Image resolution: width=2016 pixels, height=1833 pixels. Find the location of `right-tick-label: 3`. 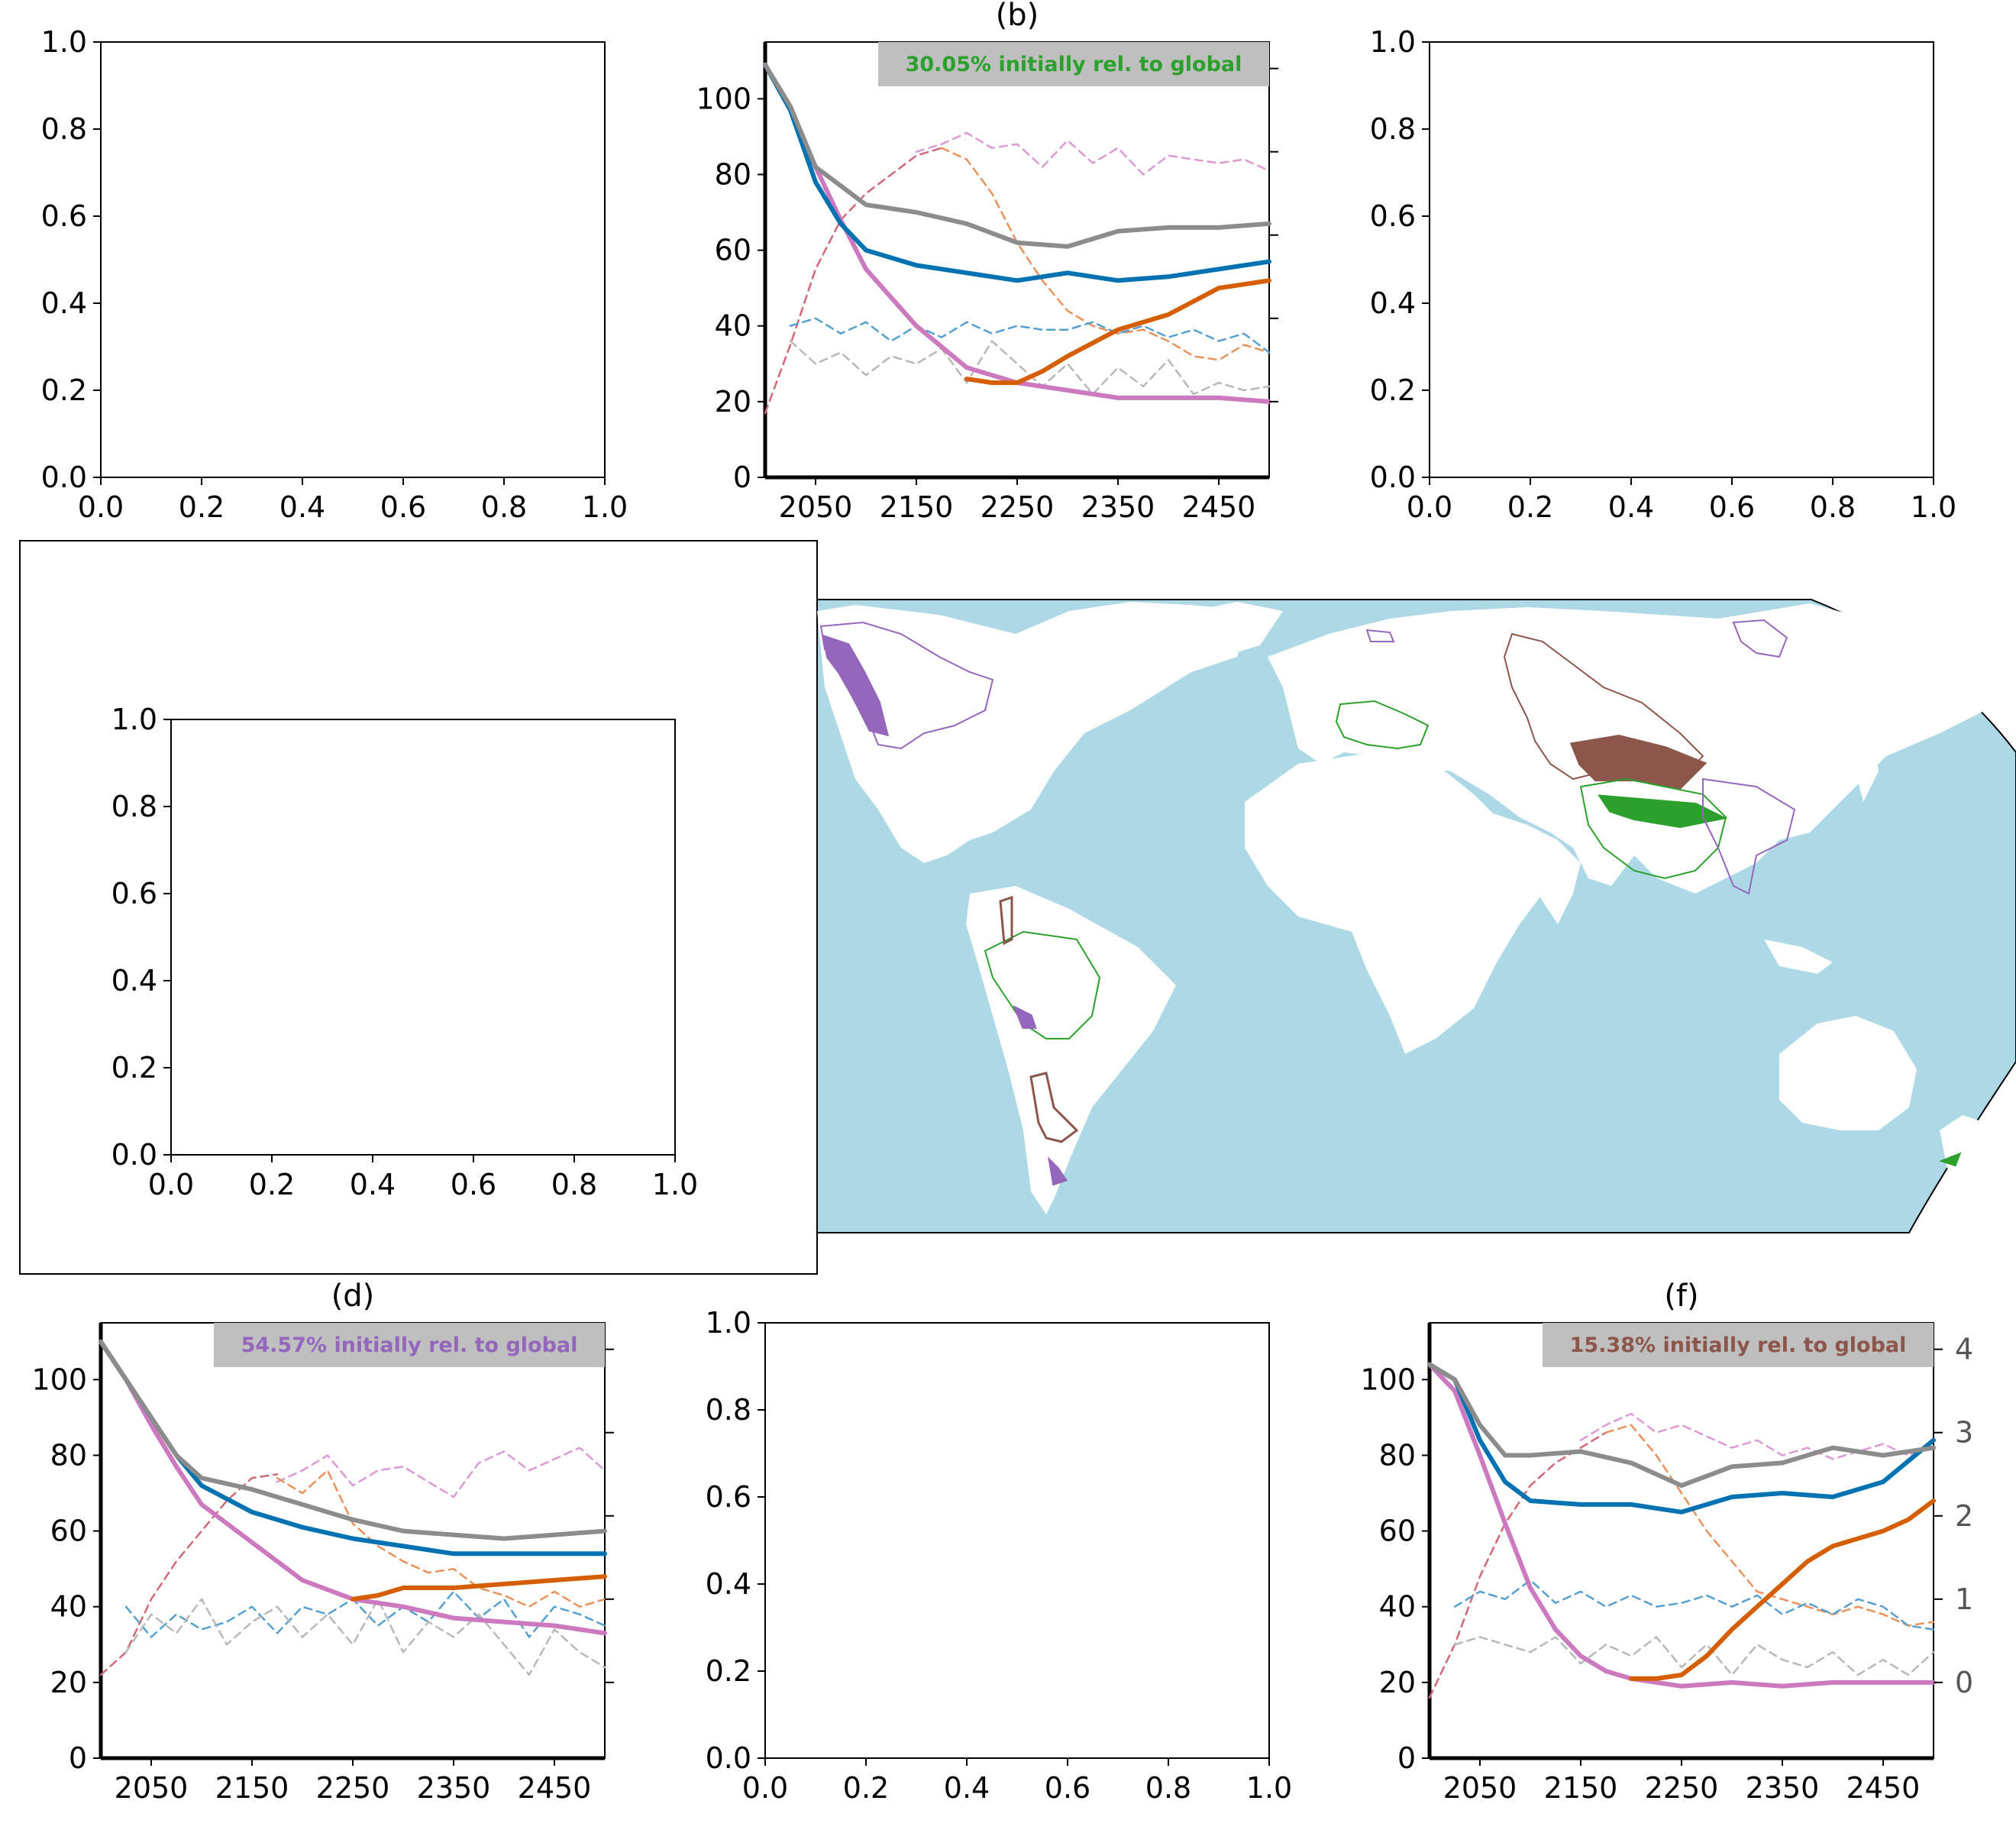

right-tick-label: 3 is located at coordinates (1964, 1433).